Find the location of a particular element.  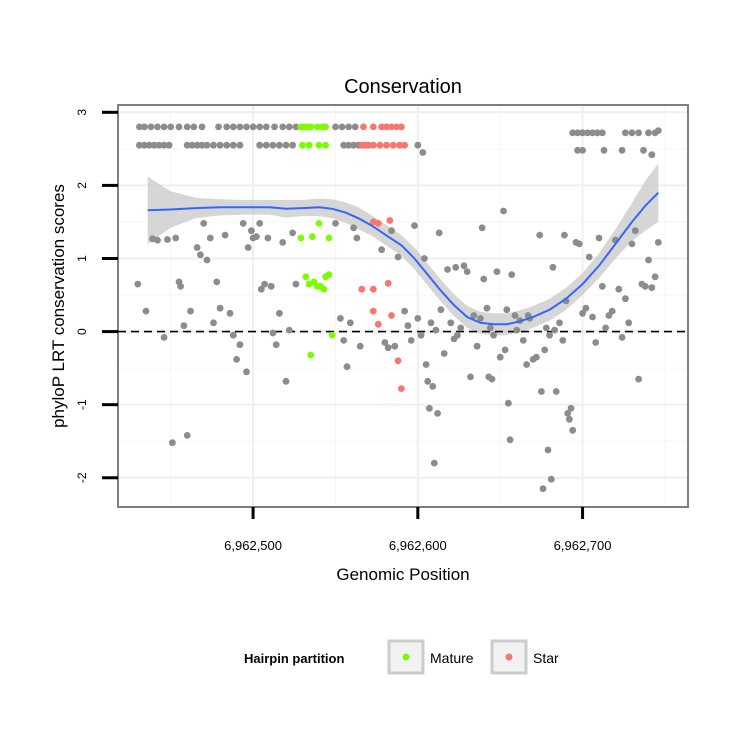

chart-title: Conservation is located at coordinates (403, 87).